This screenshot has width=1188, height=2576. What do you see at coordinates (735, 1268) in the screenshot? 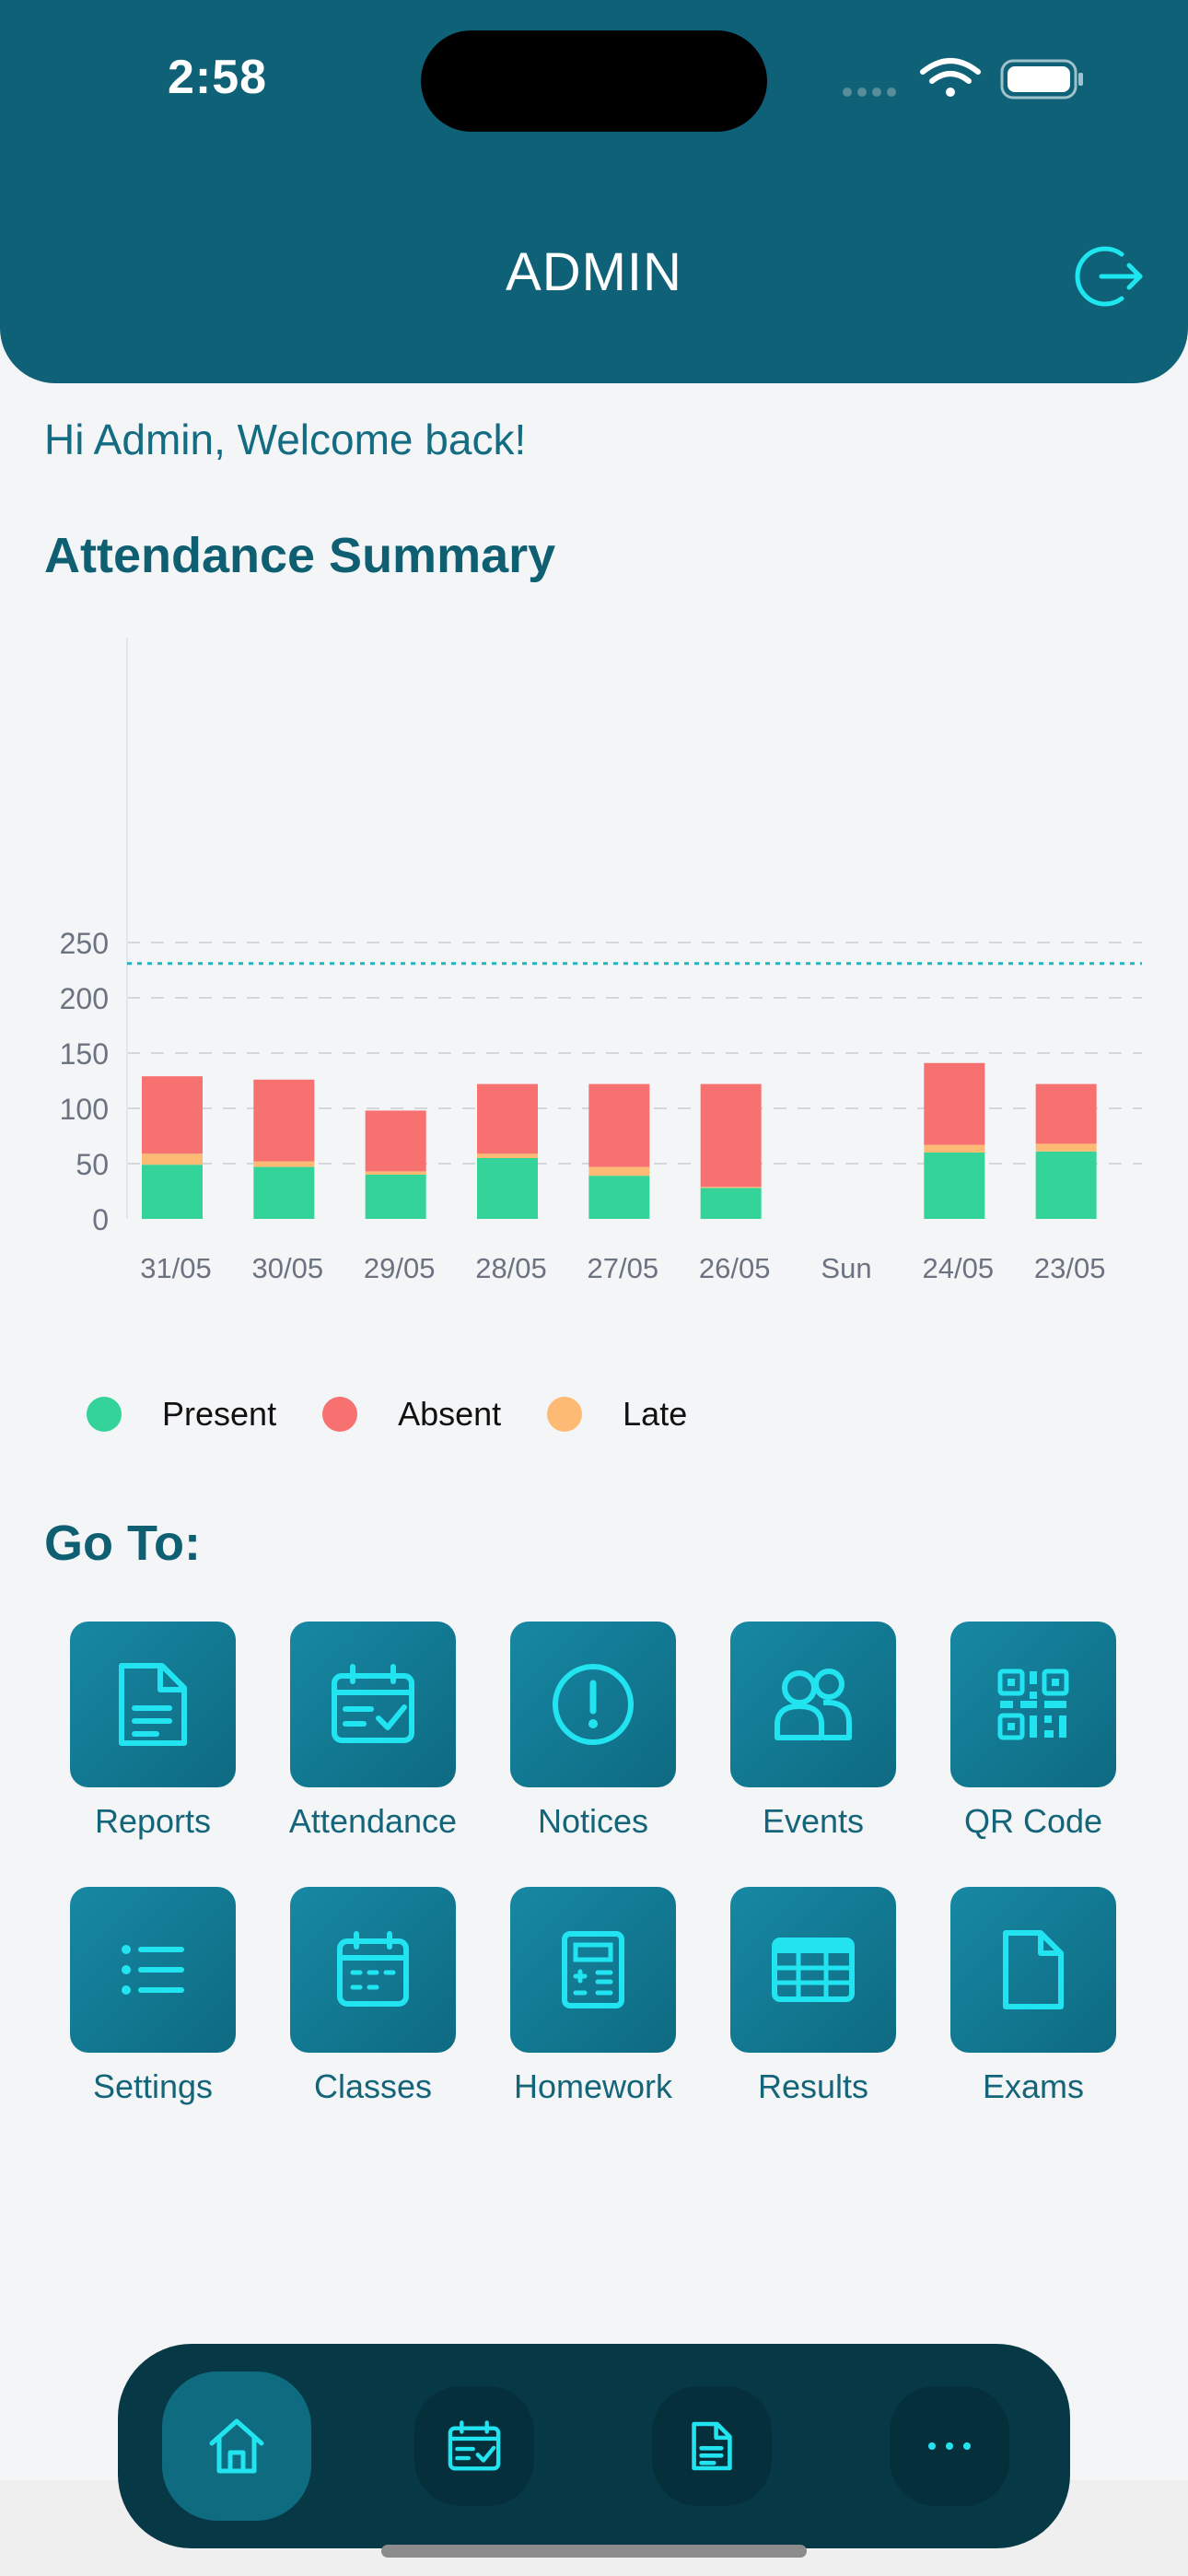
I see `x-tick-label: 26/05` at bounding box center [735, 1268].